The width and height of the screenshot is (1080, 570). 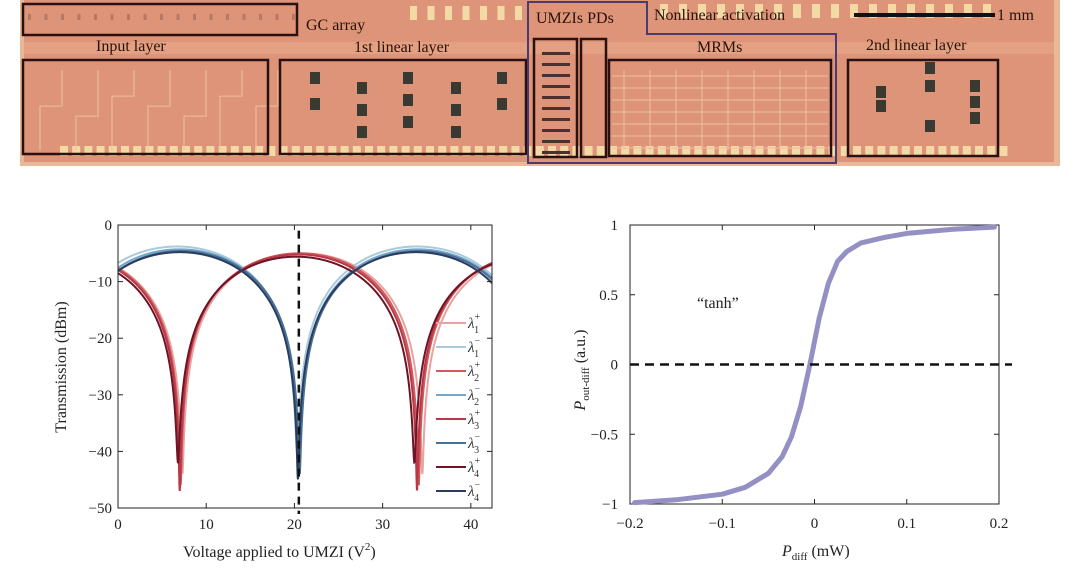 I want to click on y-tick-label: −30, so click(x=100, y=396).